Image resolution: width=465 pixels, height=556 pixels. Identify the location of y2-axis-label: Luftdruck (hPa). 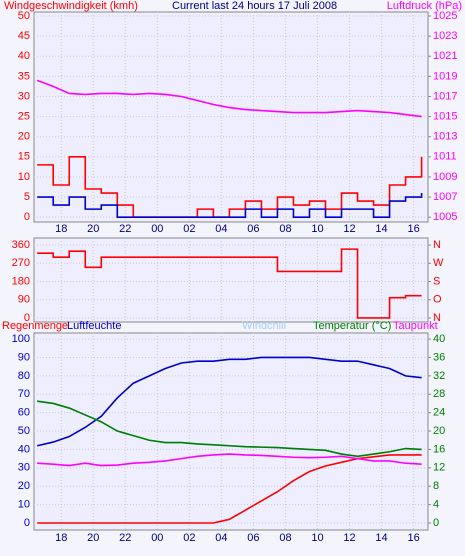
(424, 6).